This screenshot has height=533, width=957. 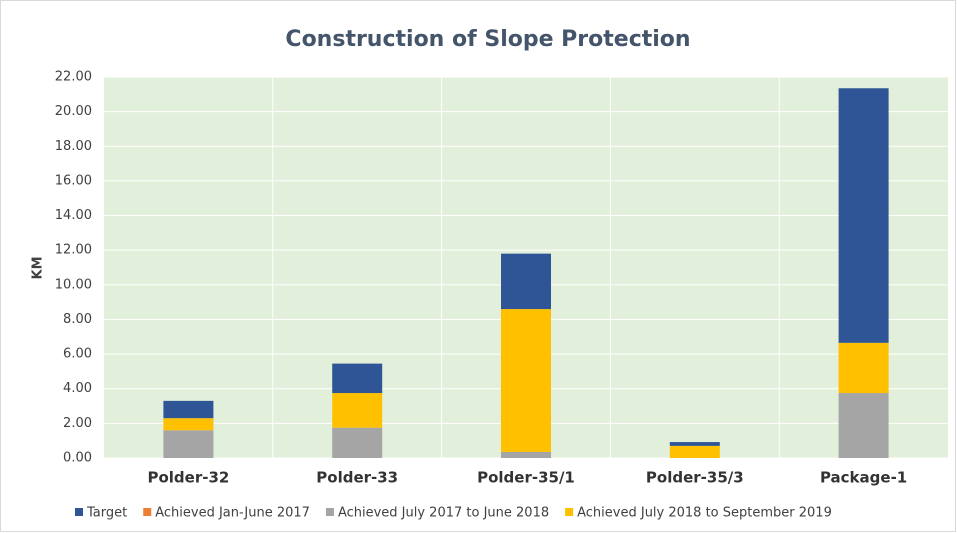 I want to click on x-tick-label: Polder-35/1, so click(x=526, y=478).